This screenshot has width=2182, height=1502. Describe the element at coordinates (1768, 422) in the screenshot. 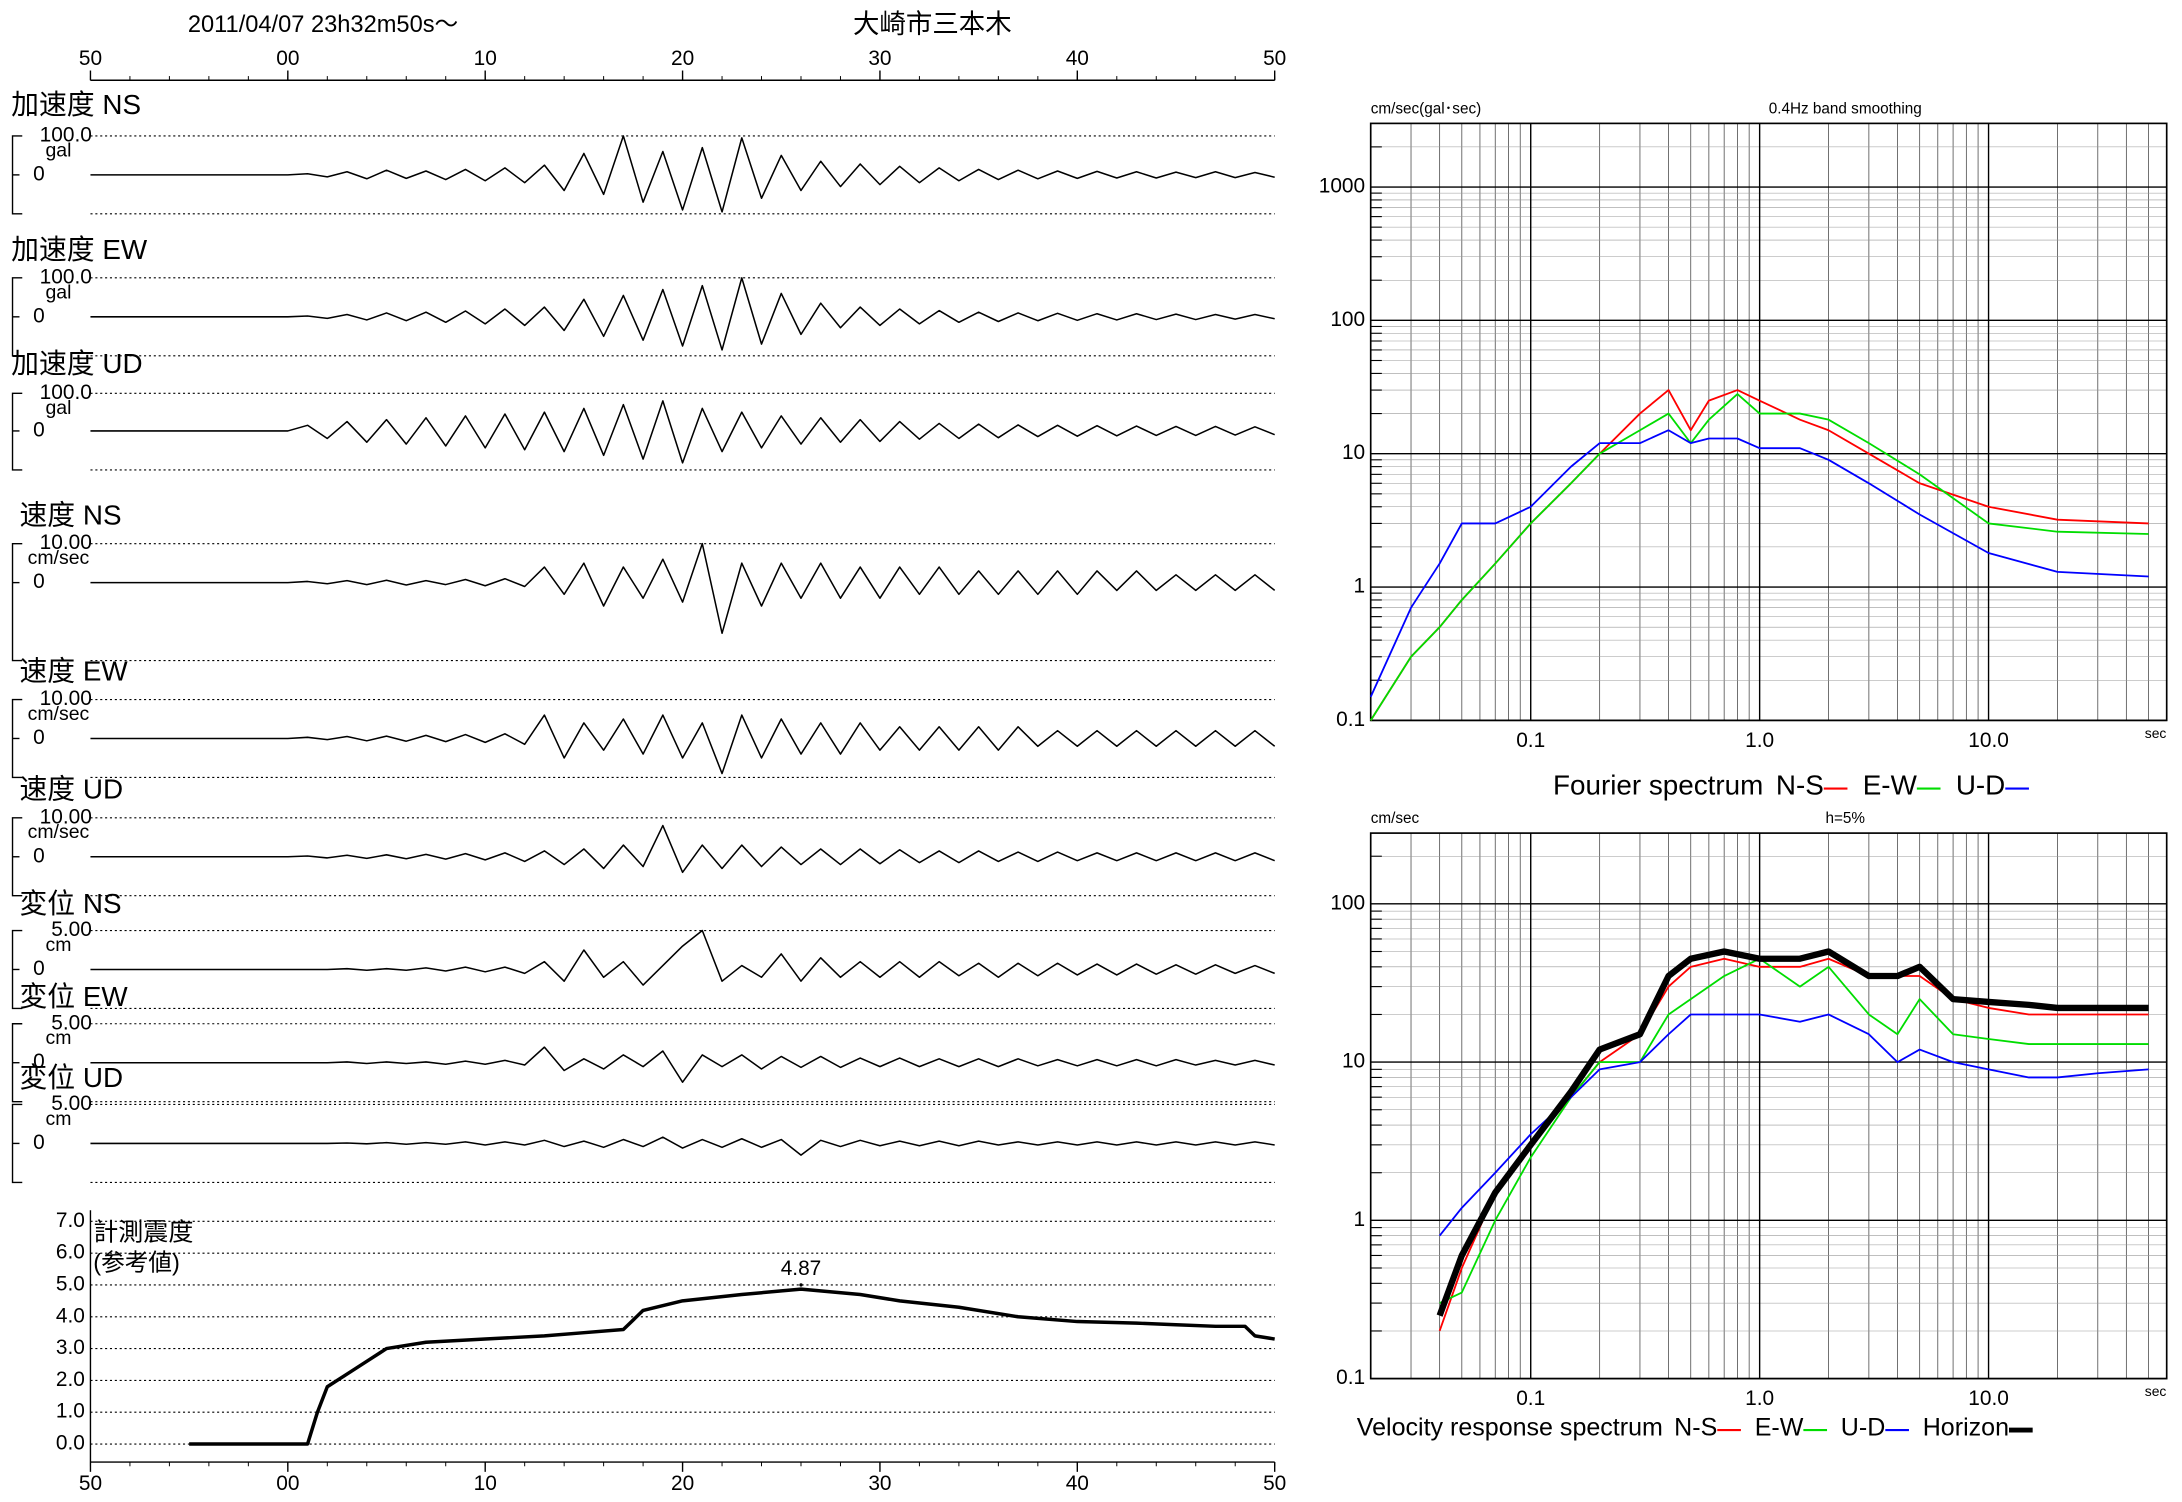

I see `plot-frame` at that location.